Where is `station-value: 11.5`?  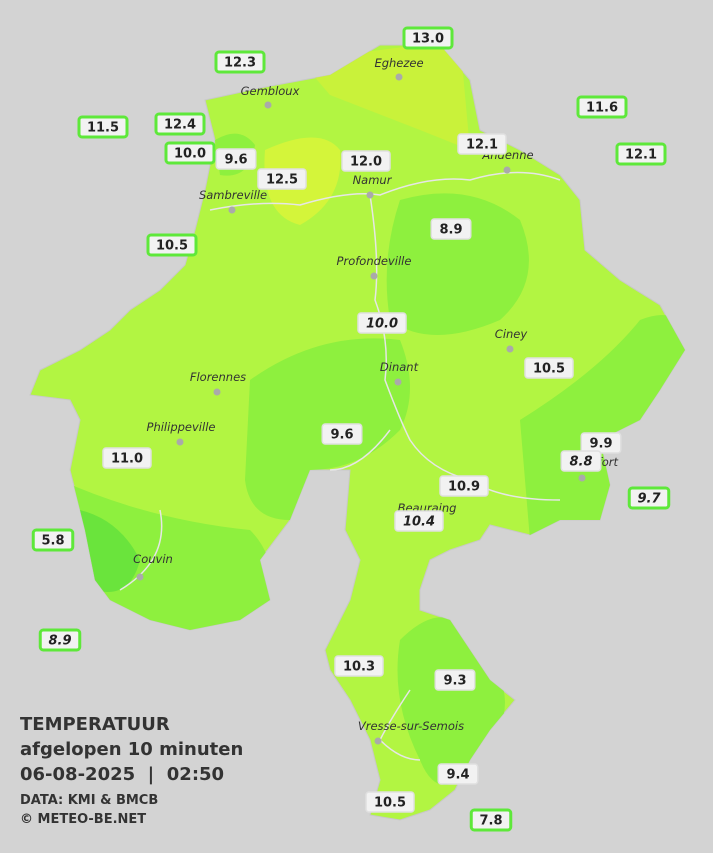 station-value: 11.5 is located at coordinates (103, 128).